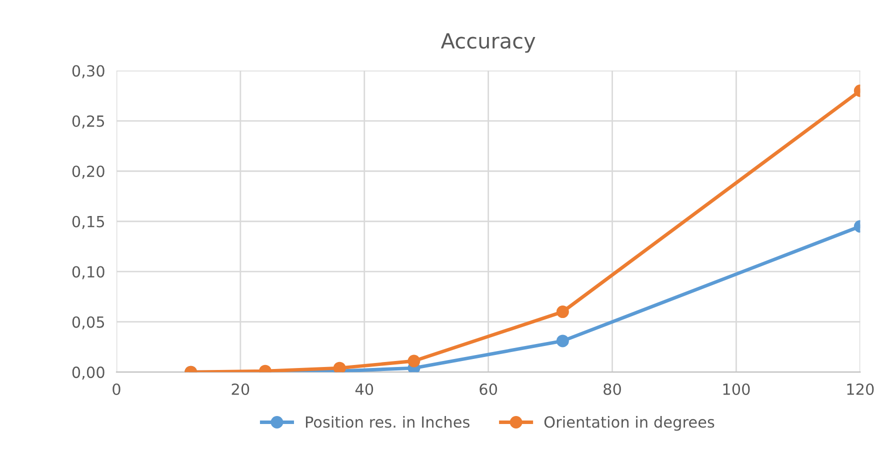  What do you see at coordinates (88, 323) in the screenshot?
I see `y-tick-label: 0,05` at bounding box center [88, 323].